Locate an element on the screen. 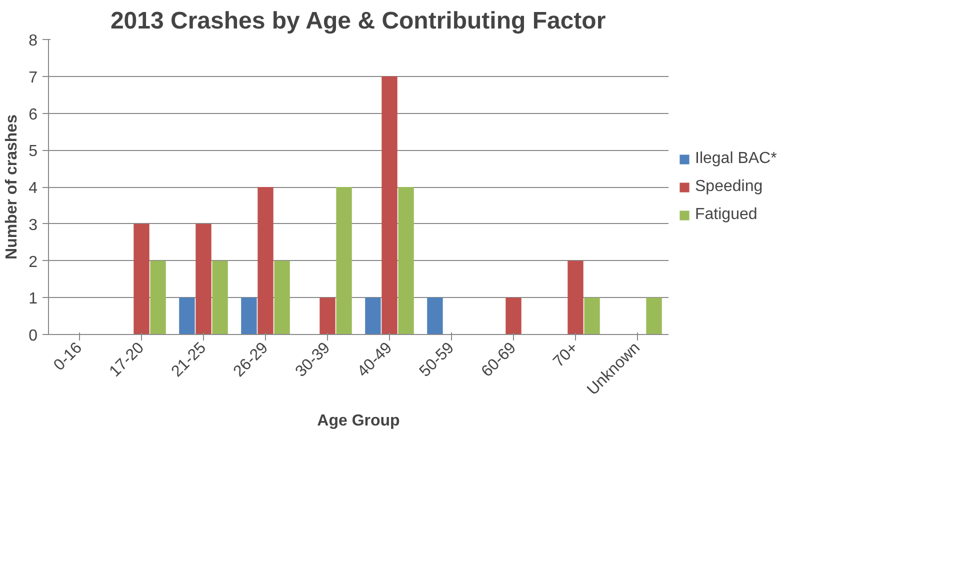 This screenshot has height=583, width=957. x-axis-title: Age Group is located at coordinates (358, 421).